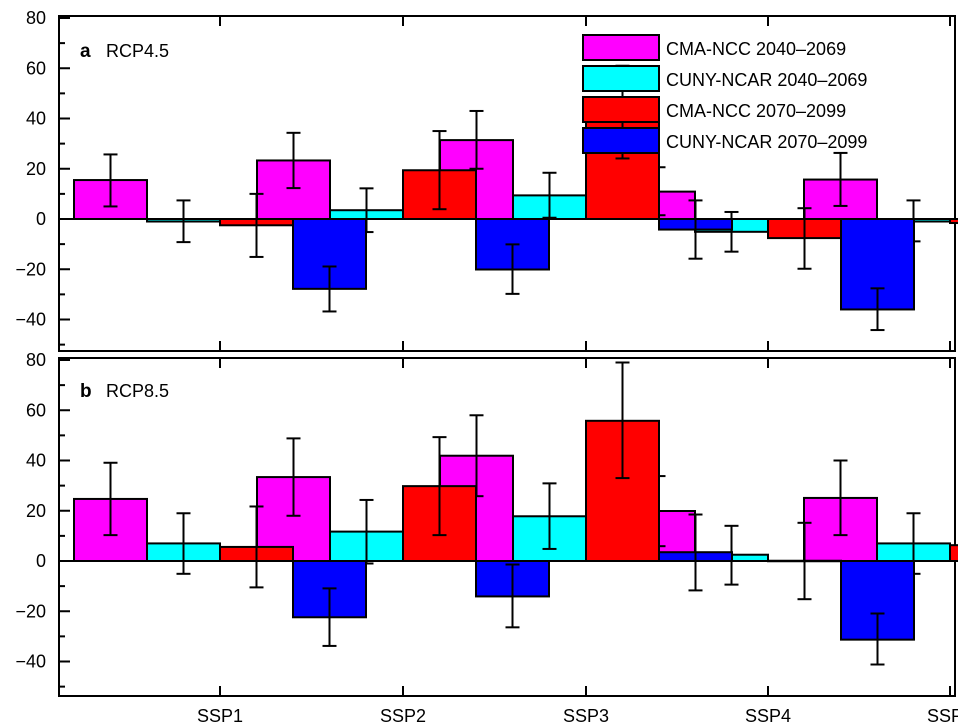  I want to click on legend-label: CUNY-NCAR 2070–2099, so click(766, 142).